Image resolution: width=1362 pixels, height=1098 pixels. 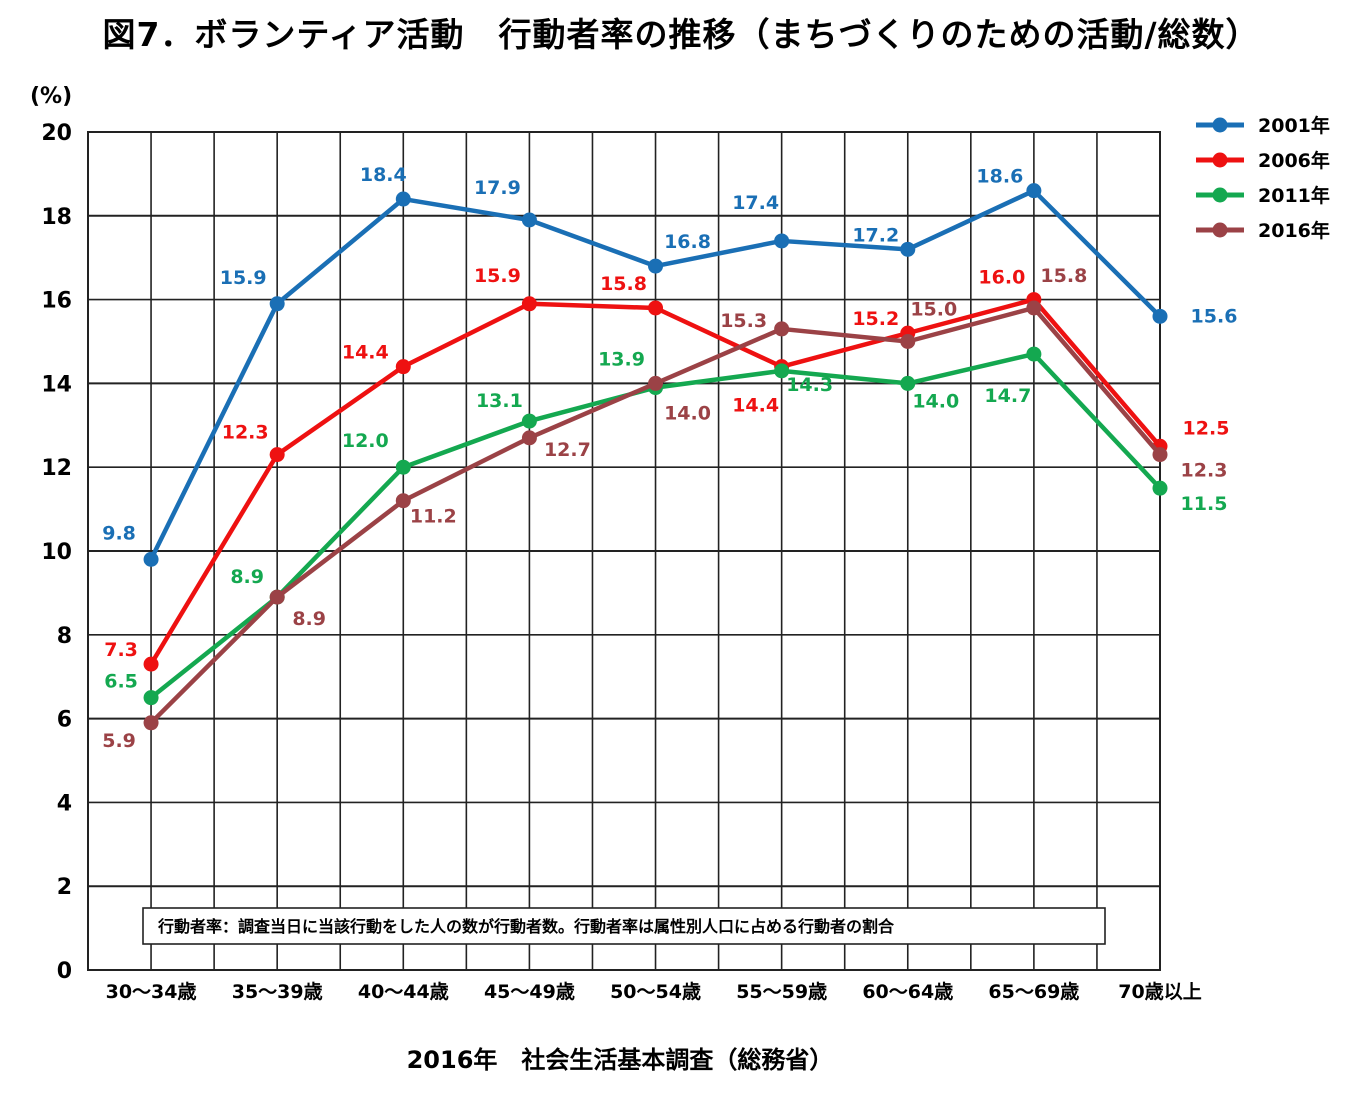 I want to click on x-tick-label: 60～64歳, so click(x=907, y=992).